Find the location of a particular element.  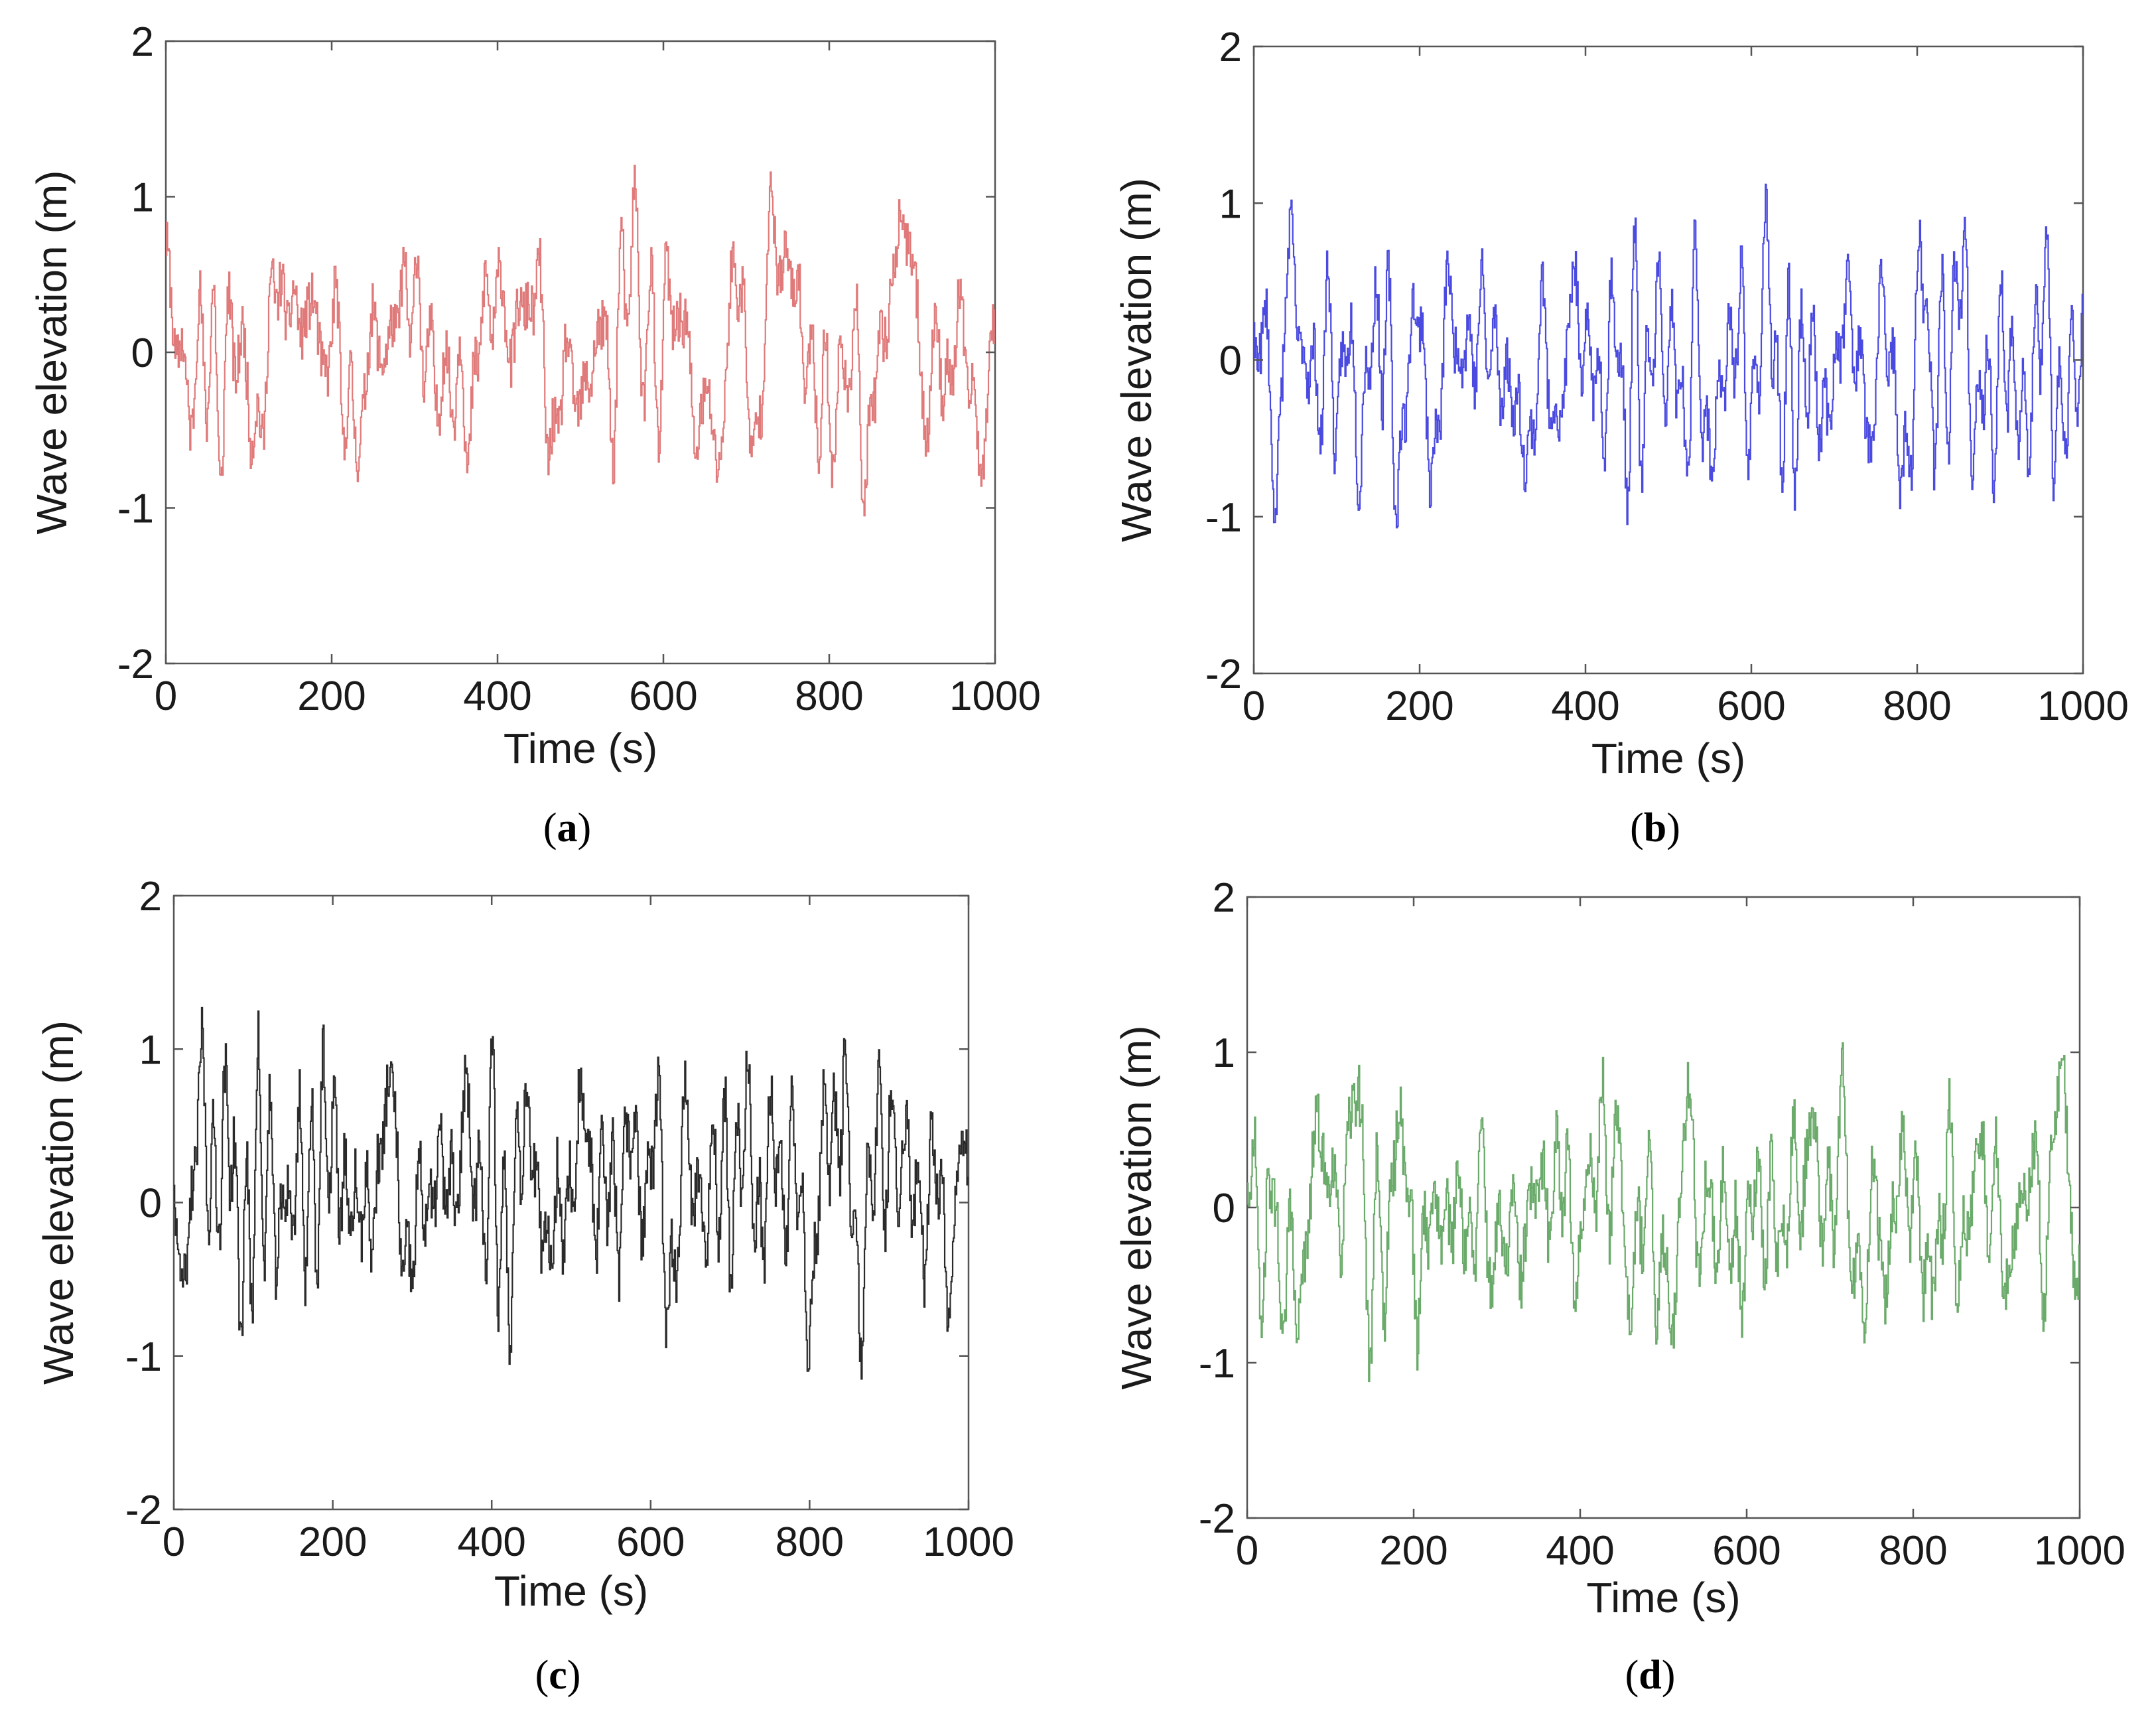

x-tick-label-b: 1000 is located at coordinates (2083, 706).